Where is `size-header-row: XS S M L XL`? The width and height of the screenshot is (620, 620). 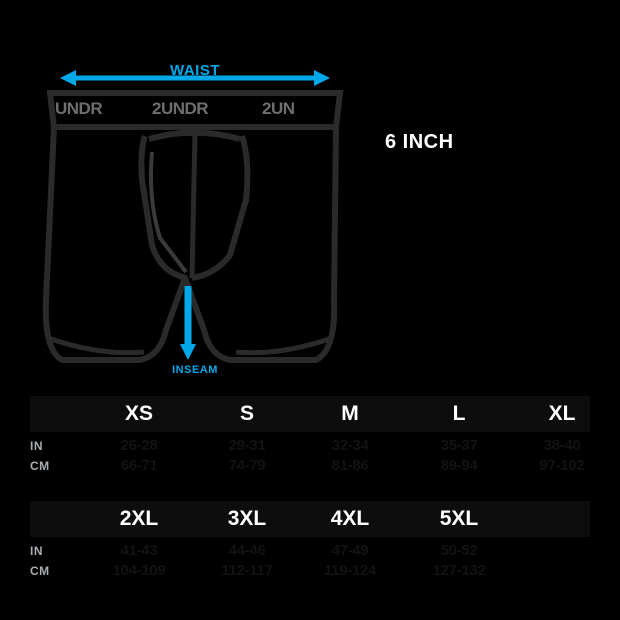
size-header-row: XS S M L XL is located at coordinates (310, 414).